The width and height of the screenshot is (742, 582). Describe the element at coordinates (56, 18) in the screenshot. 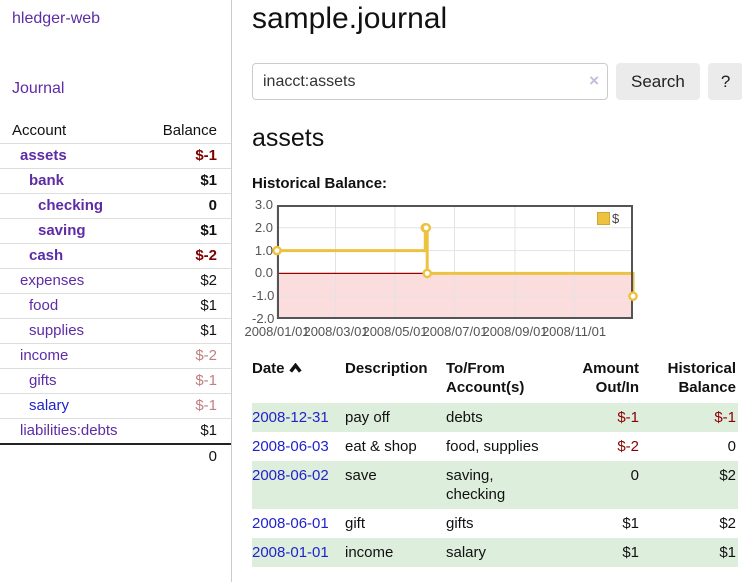

I see `app-title-link: hledger-web` at that location.